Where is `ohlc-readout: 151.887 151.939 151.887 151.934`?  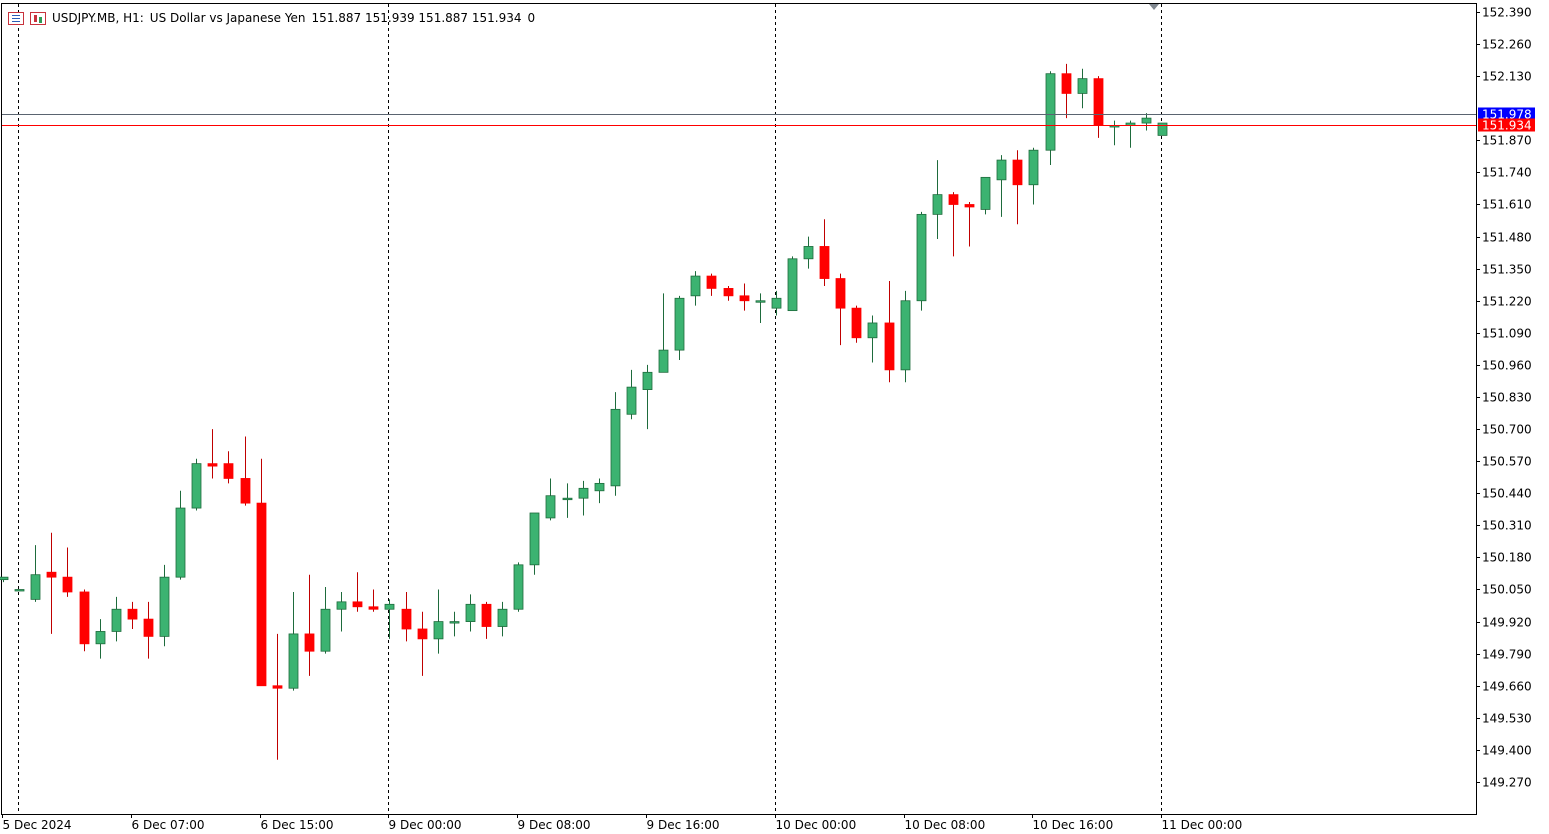 ohlc-readout: 151.887 151.939 151.887 151.934 is located at coordinates (416, 18).